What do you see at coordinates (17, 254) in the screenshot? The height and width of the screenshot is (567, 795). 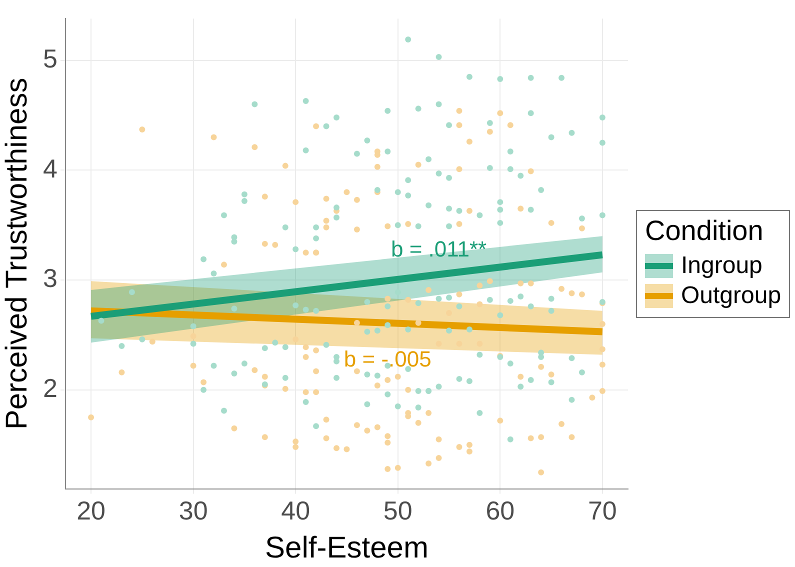 I see `y-axis-title: Perceived Trustworthiness` at bounding box center [17, 254].